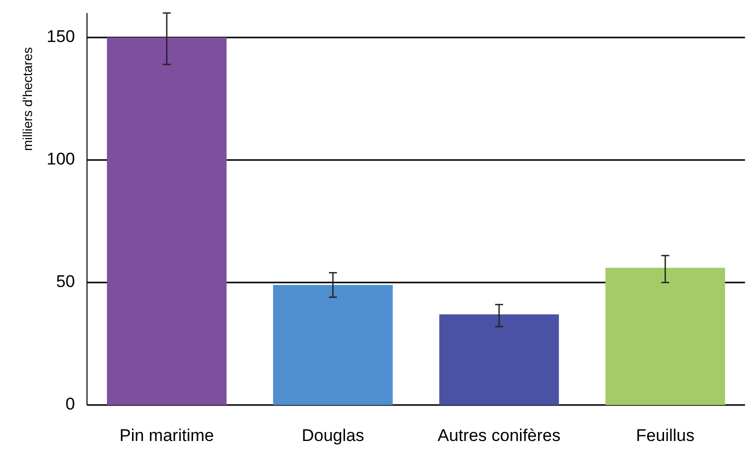  Describe the element at coordinates (333, 435) in the screenshot. I see `x-tick-label: Douglas` at that location.